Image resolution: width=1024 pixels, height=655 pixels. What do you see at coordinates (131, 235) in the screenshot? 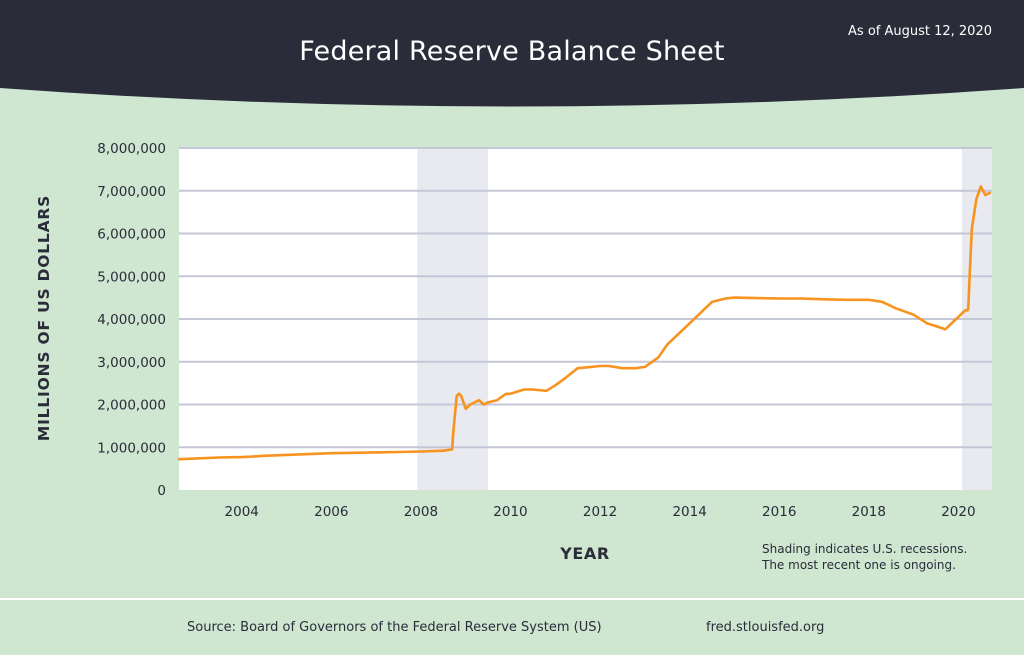
I see `y-tick-label: 6,000,000` at bounding box center [131, 235].